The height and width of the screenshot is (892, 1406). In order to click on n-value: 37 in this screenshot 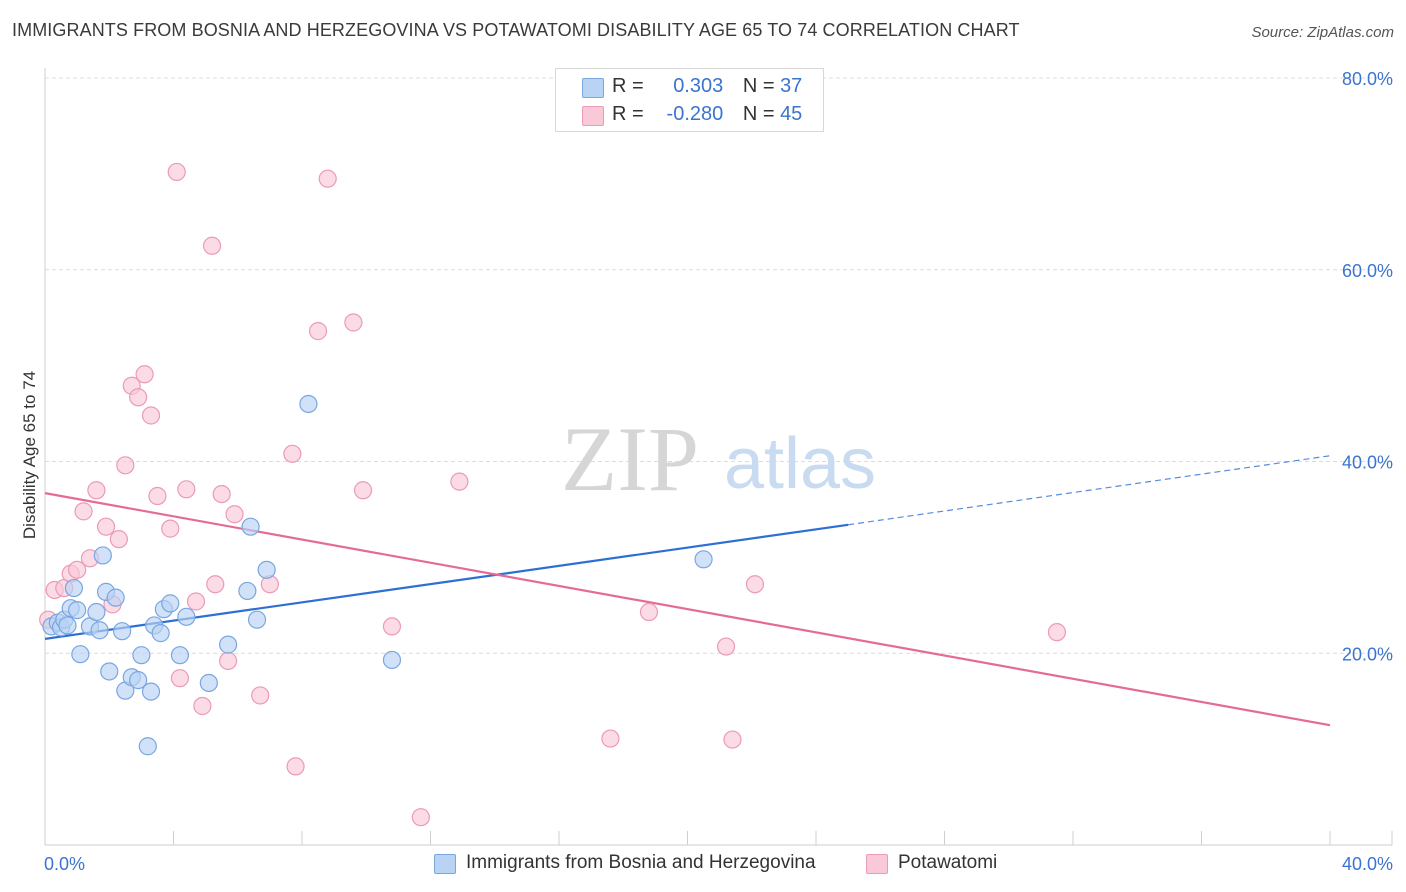, I will do `click(791, 86)`.